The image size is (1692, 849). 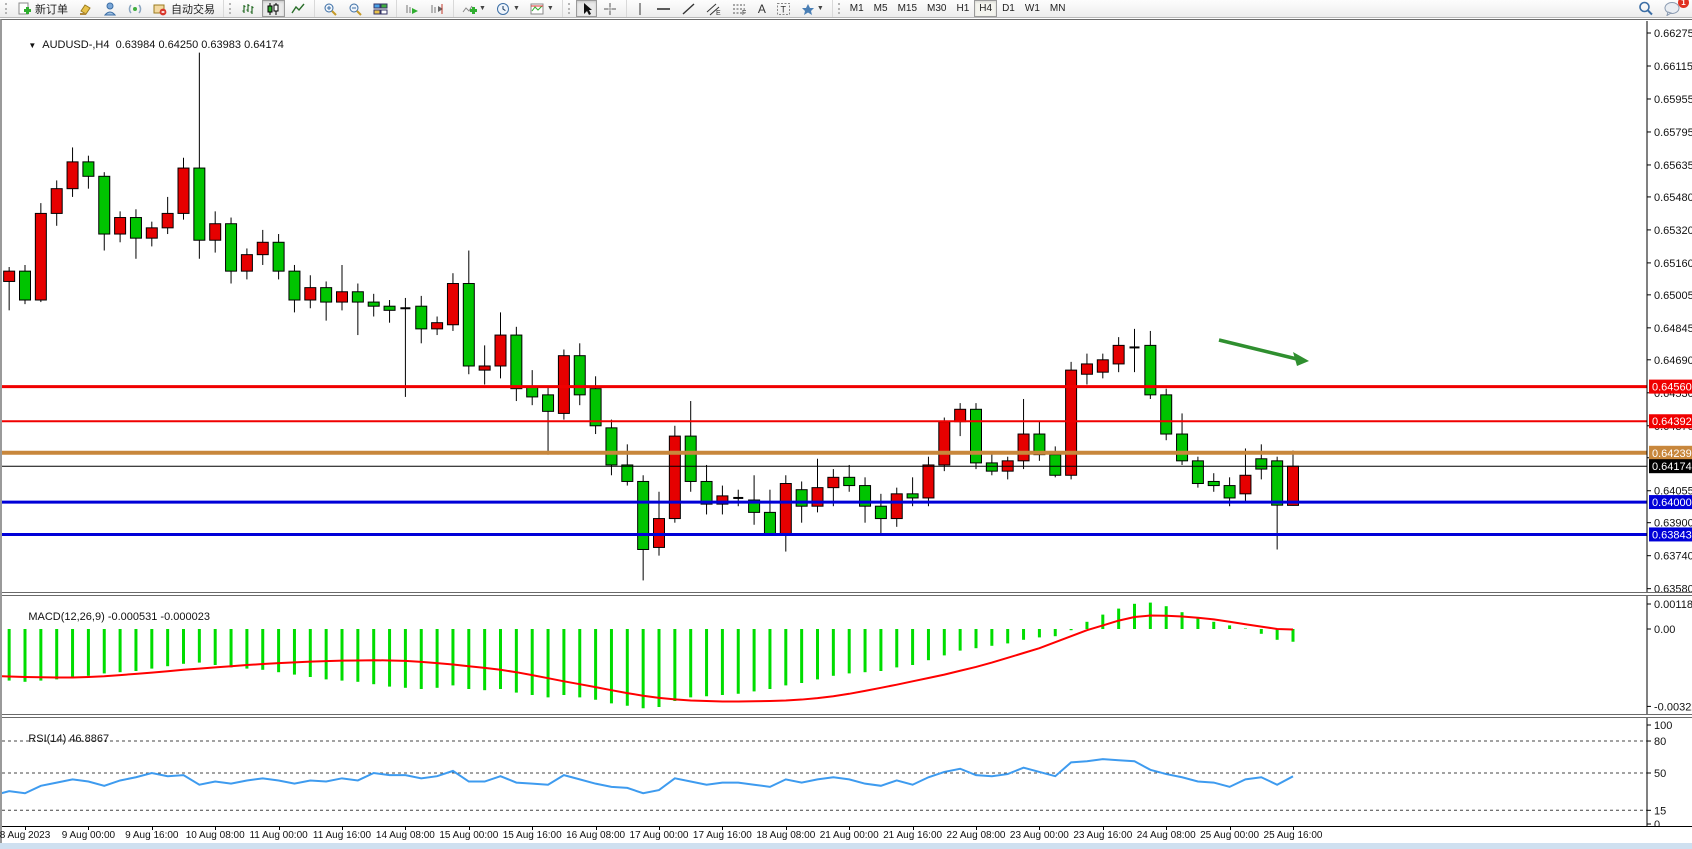 I want to click on signals-button, so click(x=135, y=8).